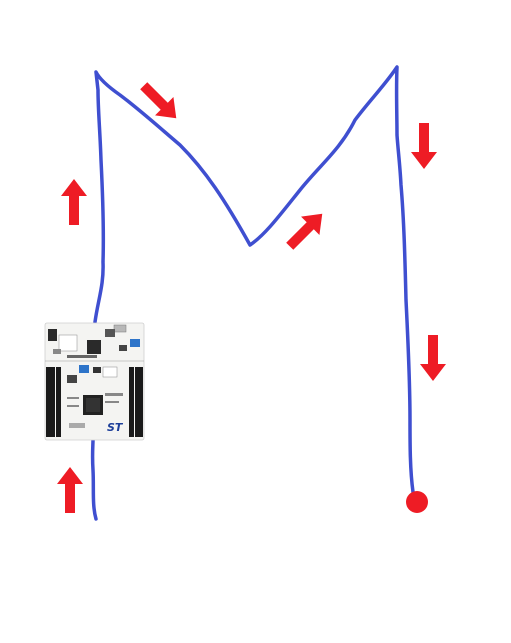 This screenshot has height=643, width=511. I want to click on arrow-down-lower-icon, so click(433, 358).